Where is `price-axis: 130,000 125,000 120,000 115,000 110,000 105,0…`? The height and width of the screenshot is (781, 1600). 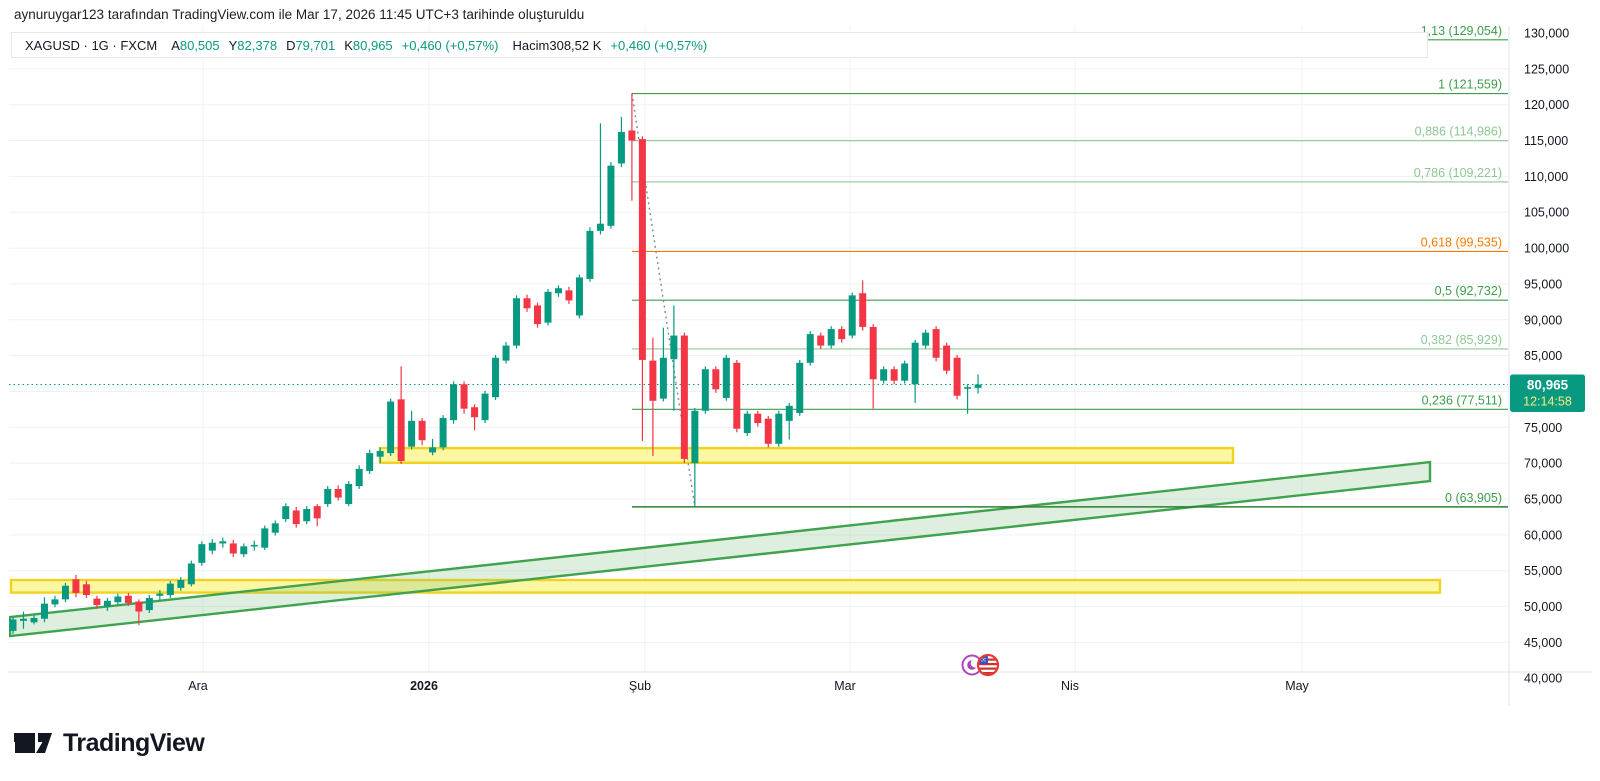
price-axis: 130,000 125,000 120,000 115,000 110,000 105,0… is located at coordinates (1546, 356).